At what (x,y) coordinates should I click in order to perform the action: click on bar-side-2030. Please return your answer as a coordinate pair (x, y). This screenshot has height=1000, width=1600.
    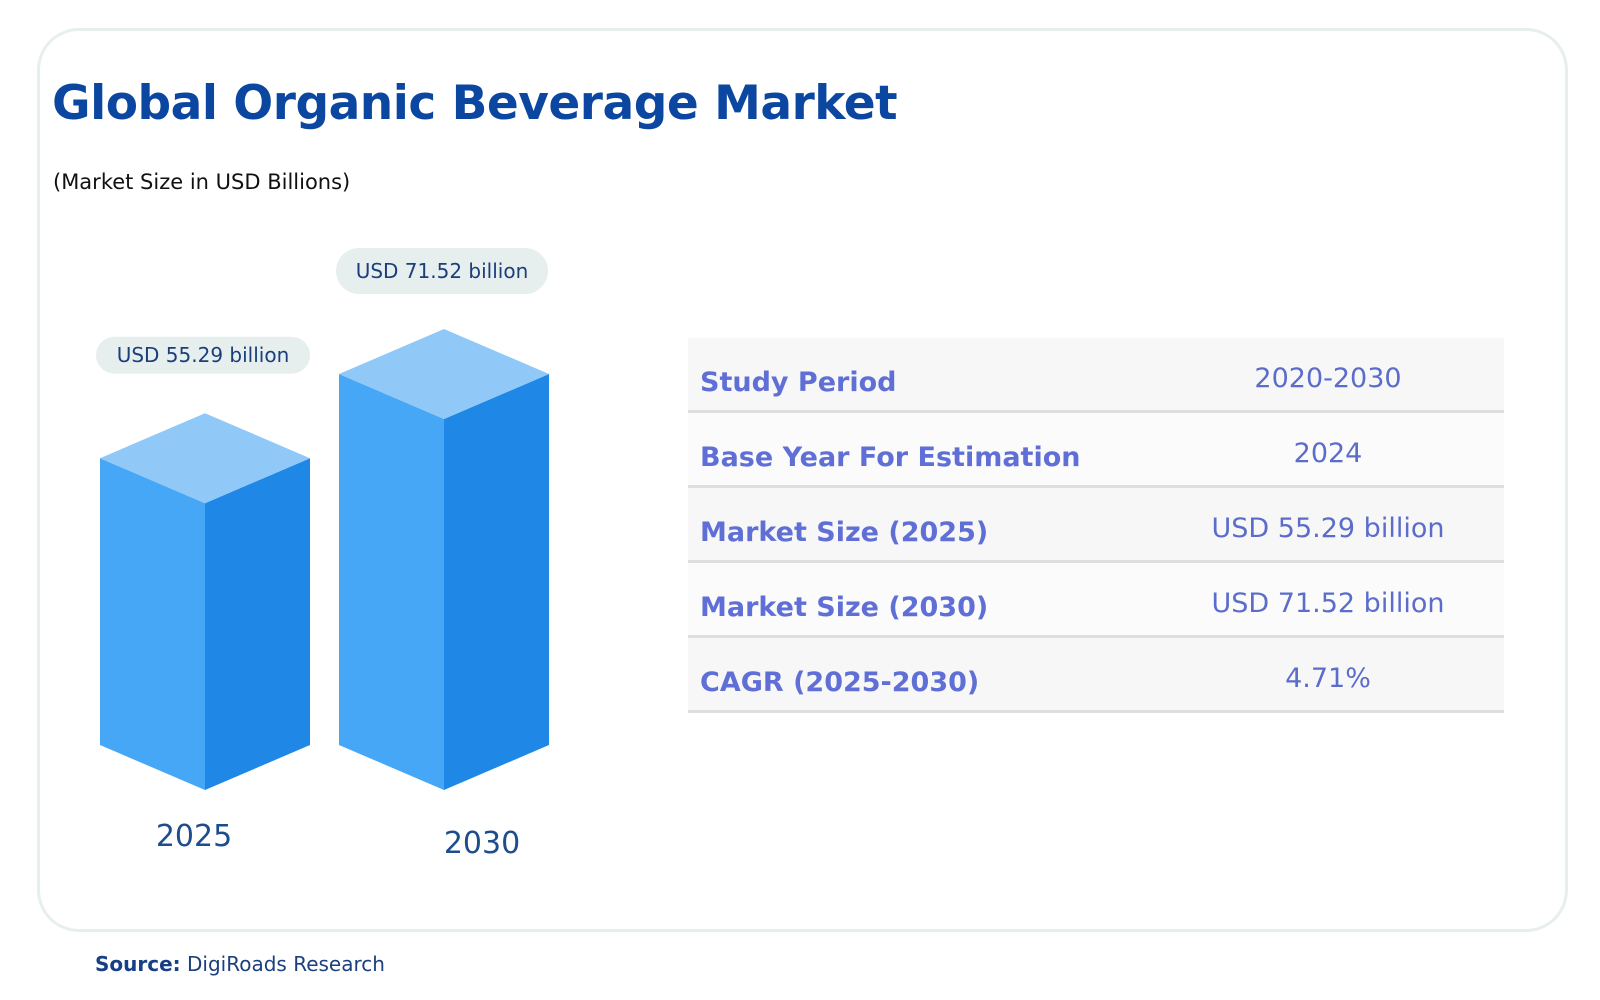
    Looking at the image, I should click on (496, 582).